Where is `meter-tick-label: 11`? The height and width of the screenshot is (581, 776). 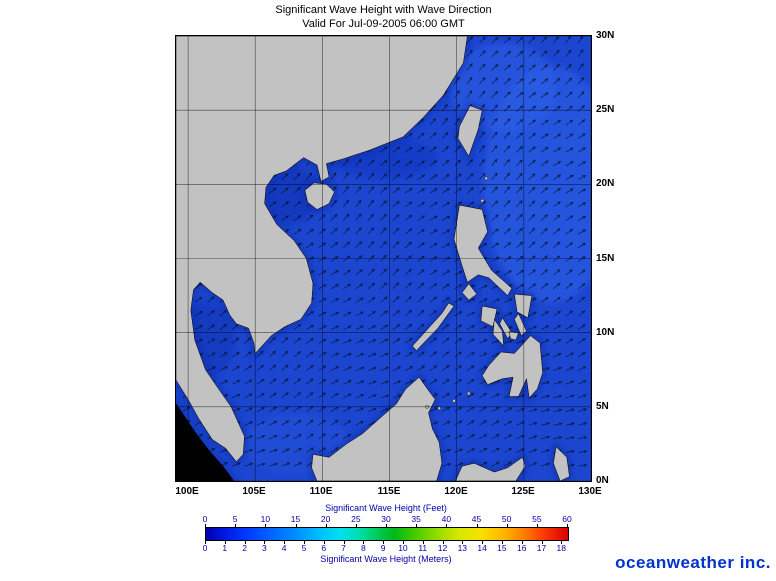
meter-tick-label: 11 is located at coordinates (423, 548).